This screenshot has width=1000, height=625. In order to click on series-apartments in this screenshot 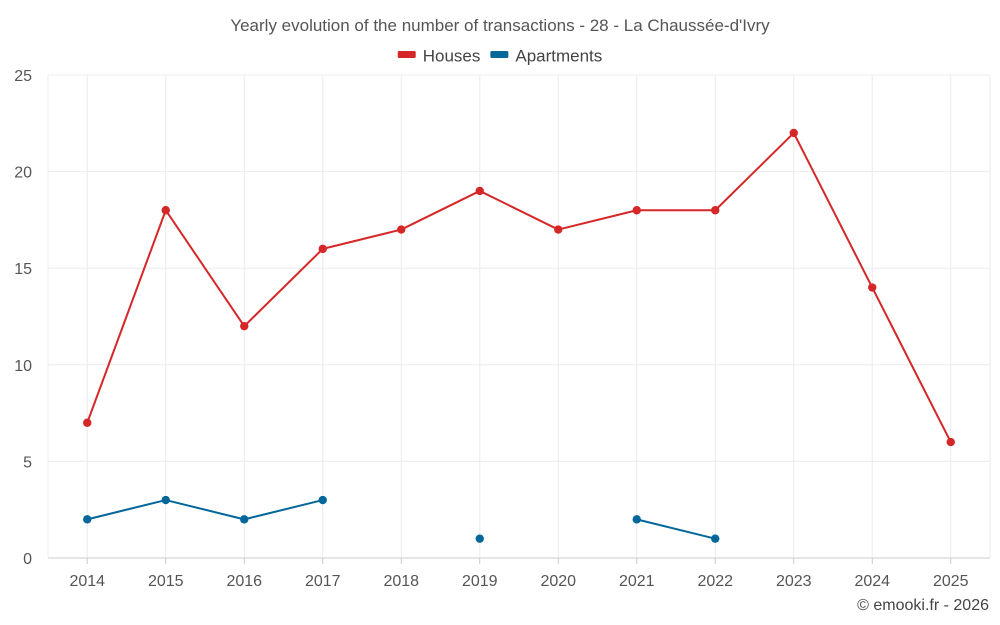, I will do `click(401, 519)`.